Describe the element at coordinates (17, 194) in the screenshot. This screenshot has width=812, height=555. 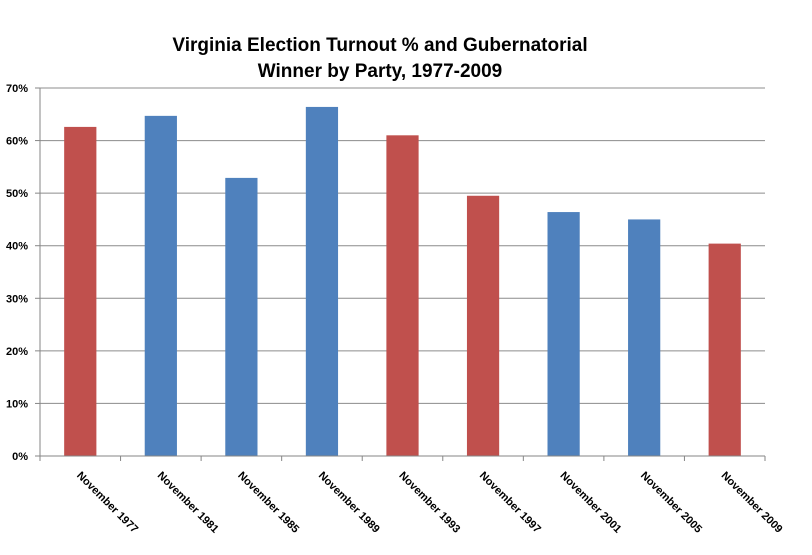
I see `y-tick-label: 50%` at that location.